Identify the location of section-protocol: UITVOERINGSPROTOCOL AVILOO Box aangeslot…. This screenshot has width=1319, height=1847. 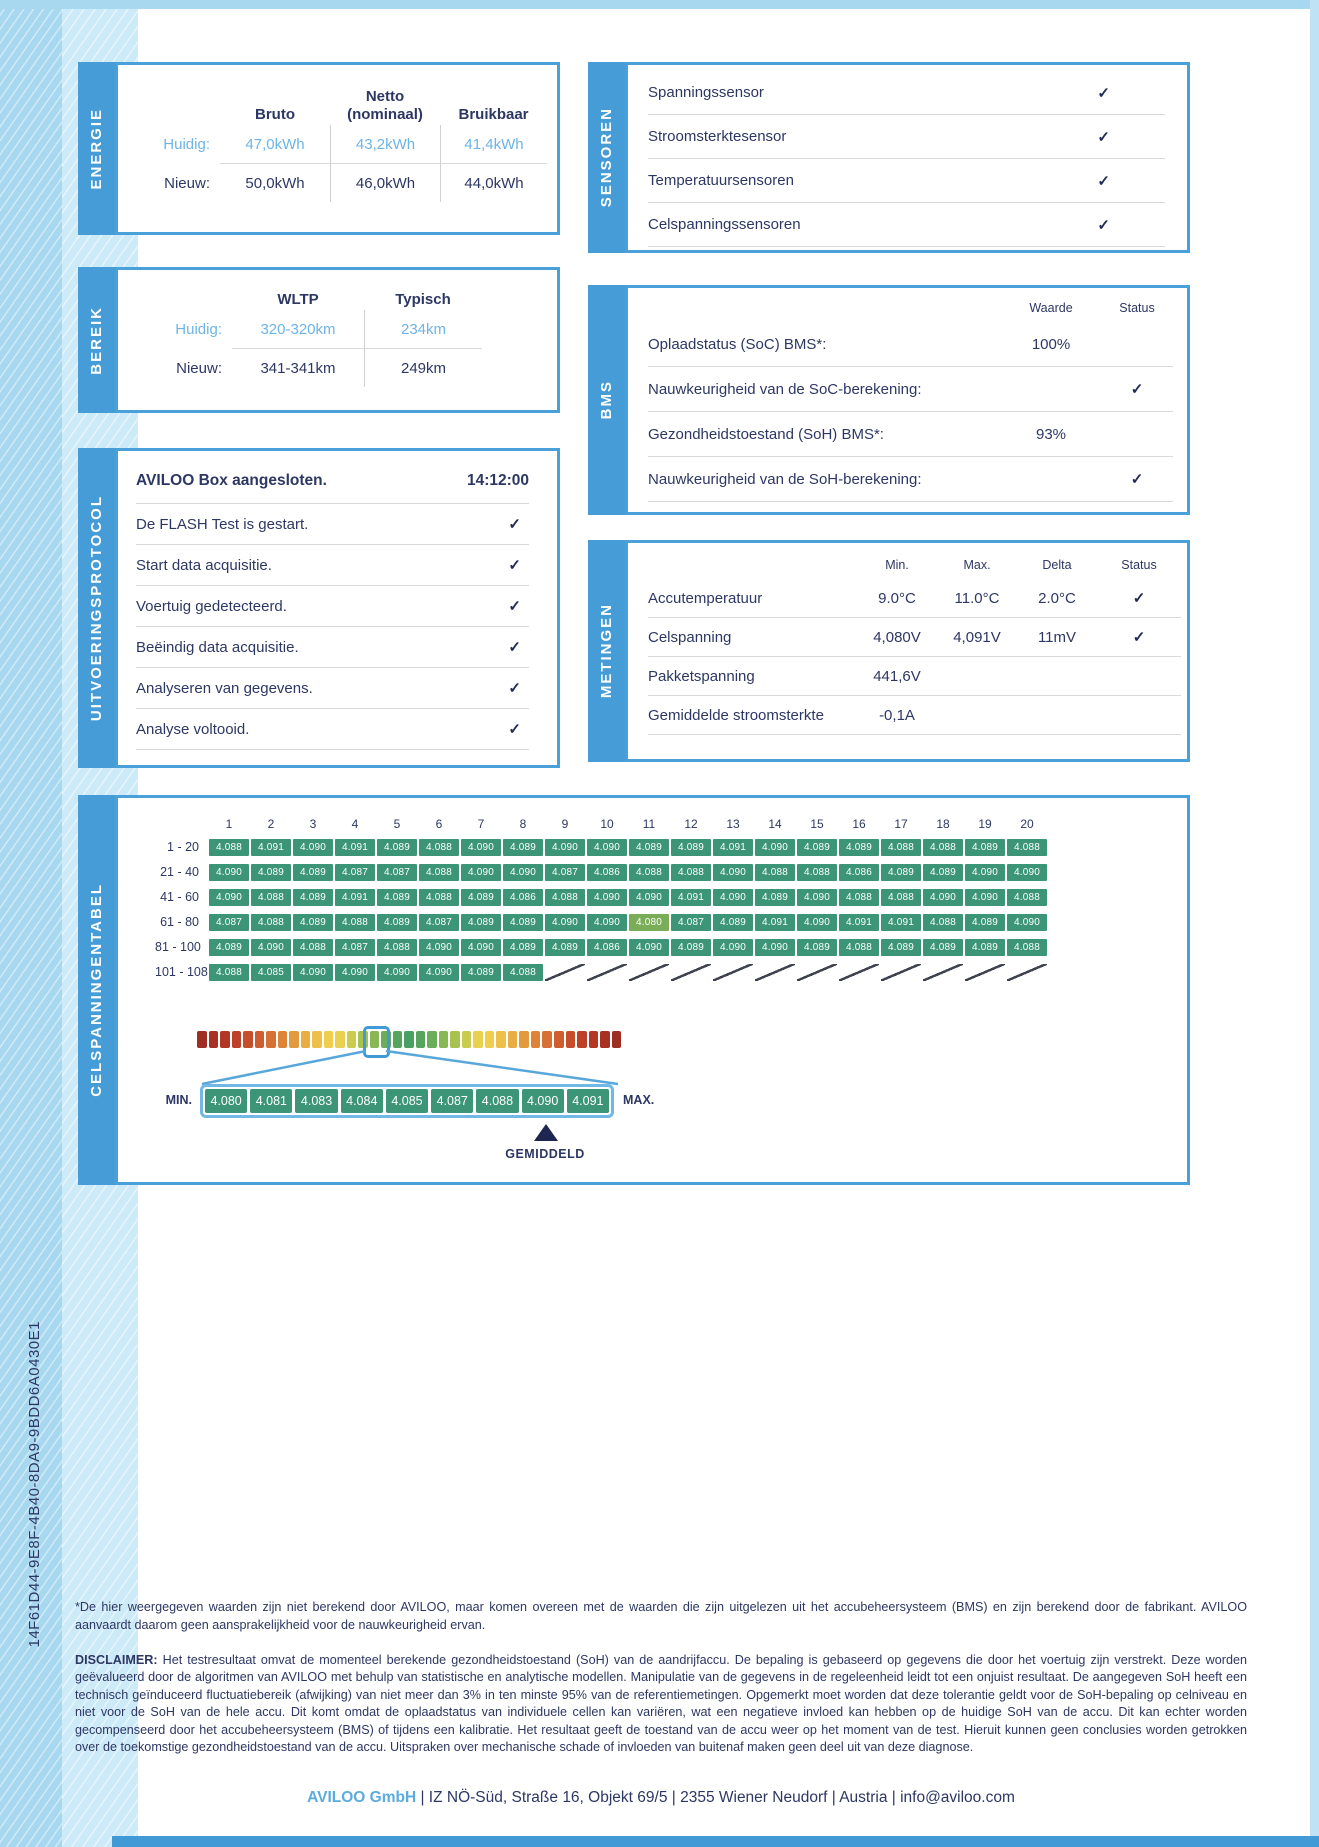
(319, 608).